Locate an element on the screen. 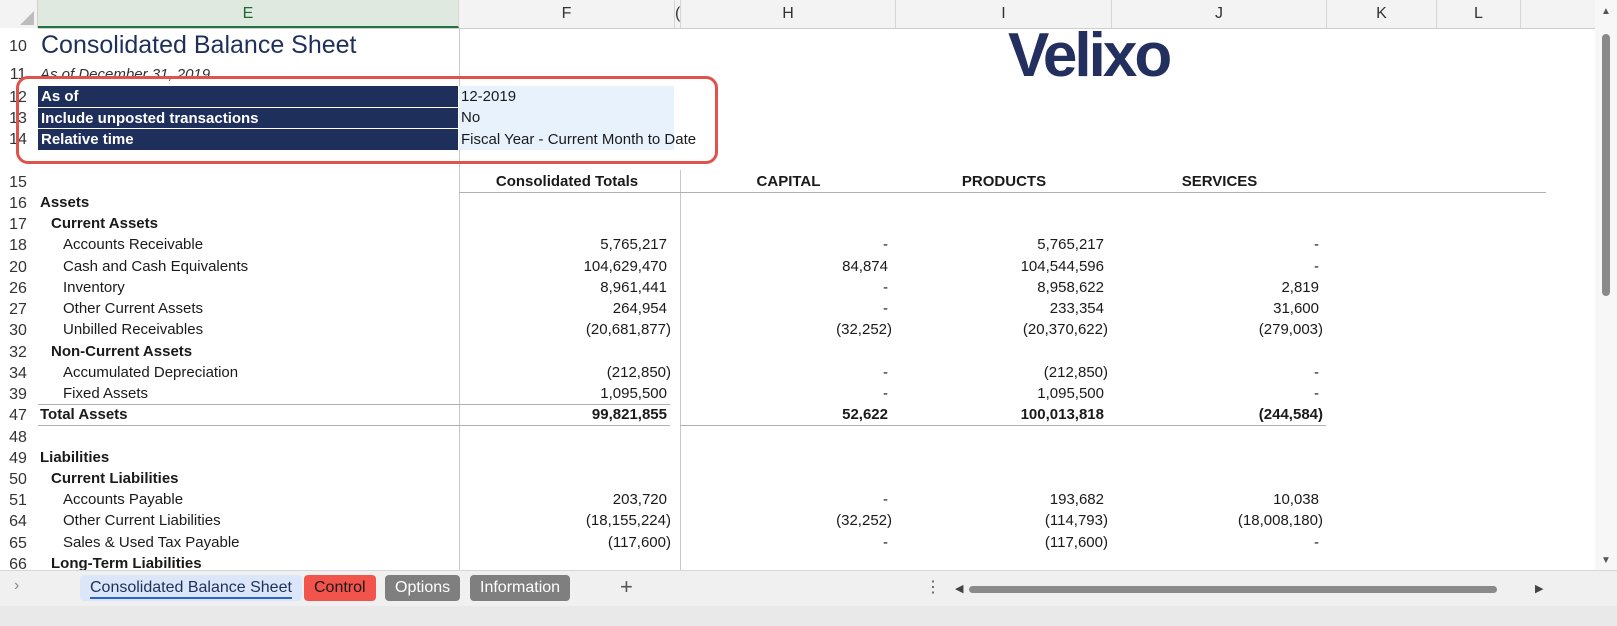 This screenshot has width=1617, height=626. row-number: 65 is located at coordinates (18, 543).